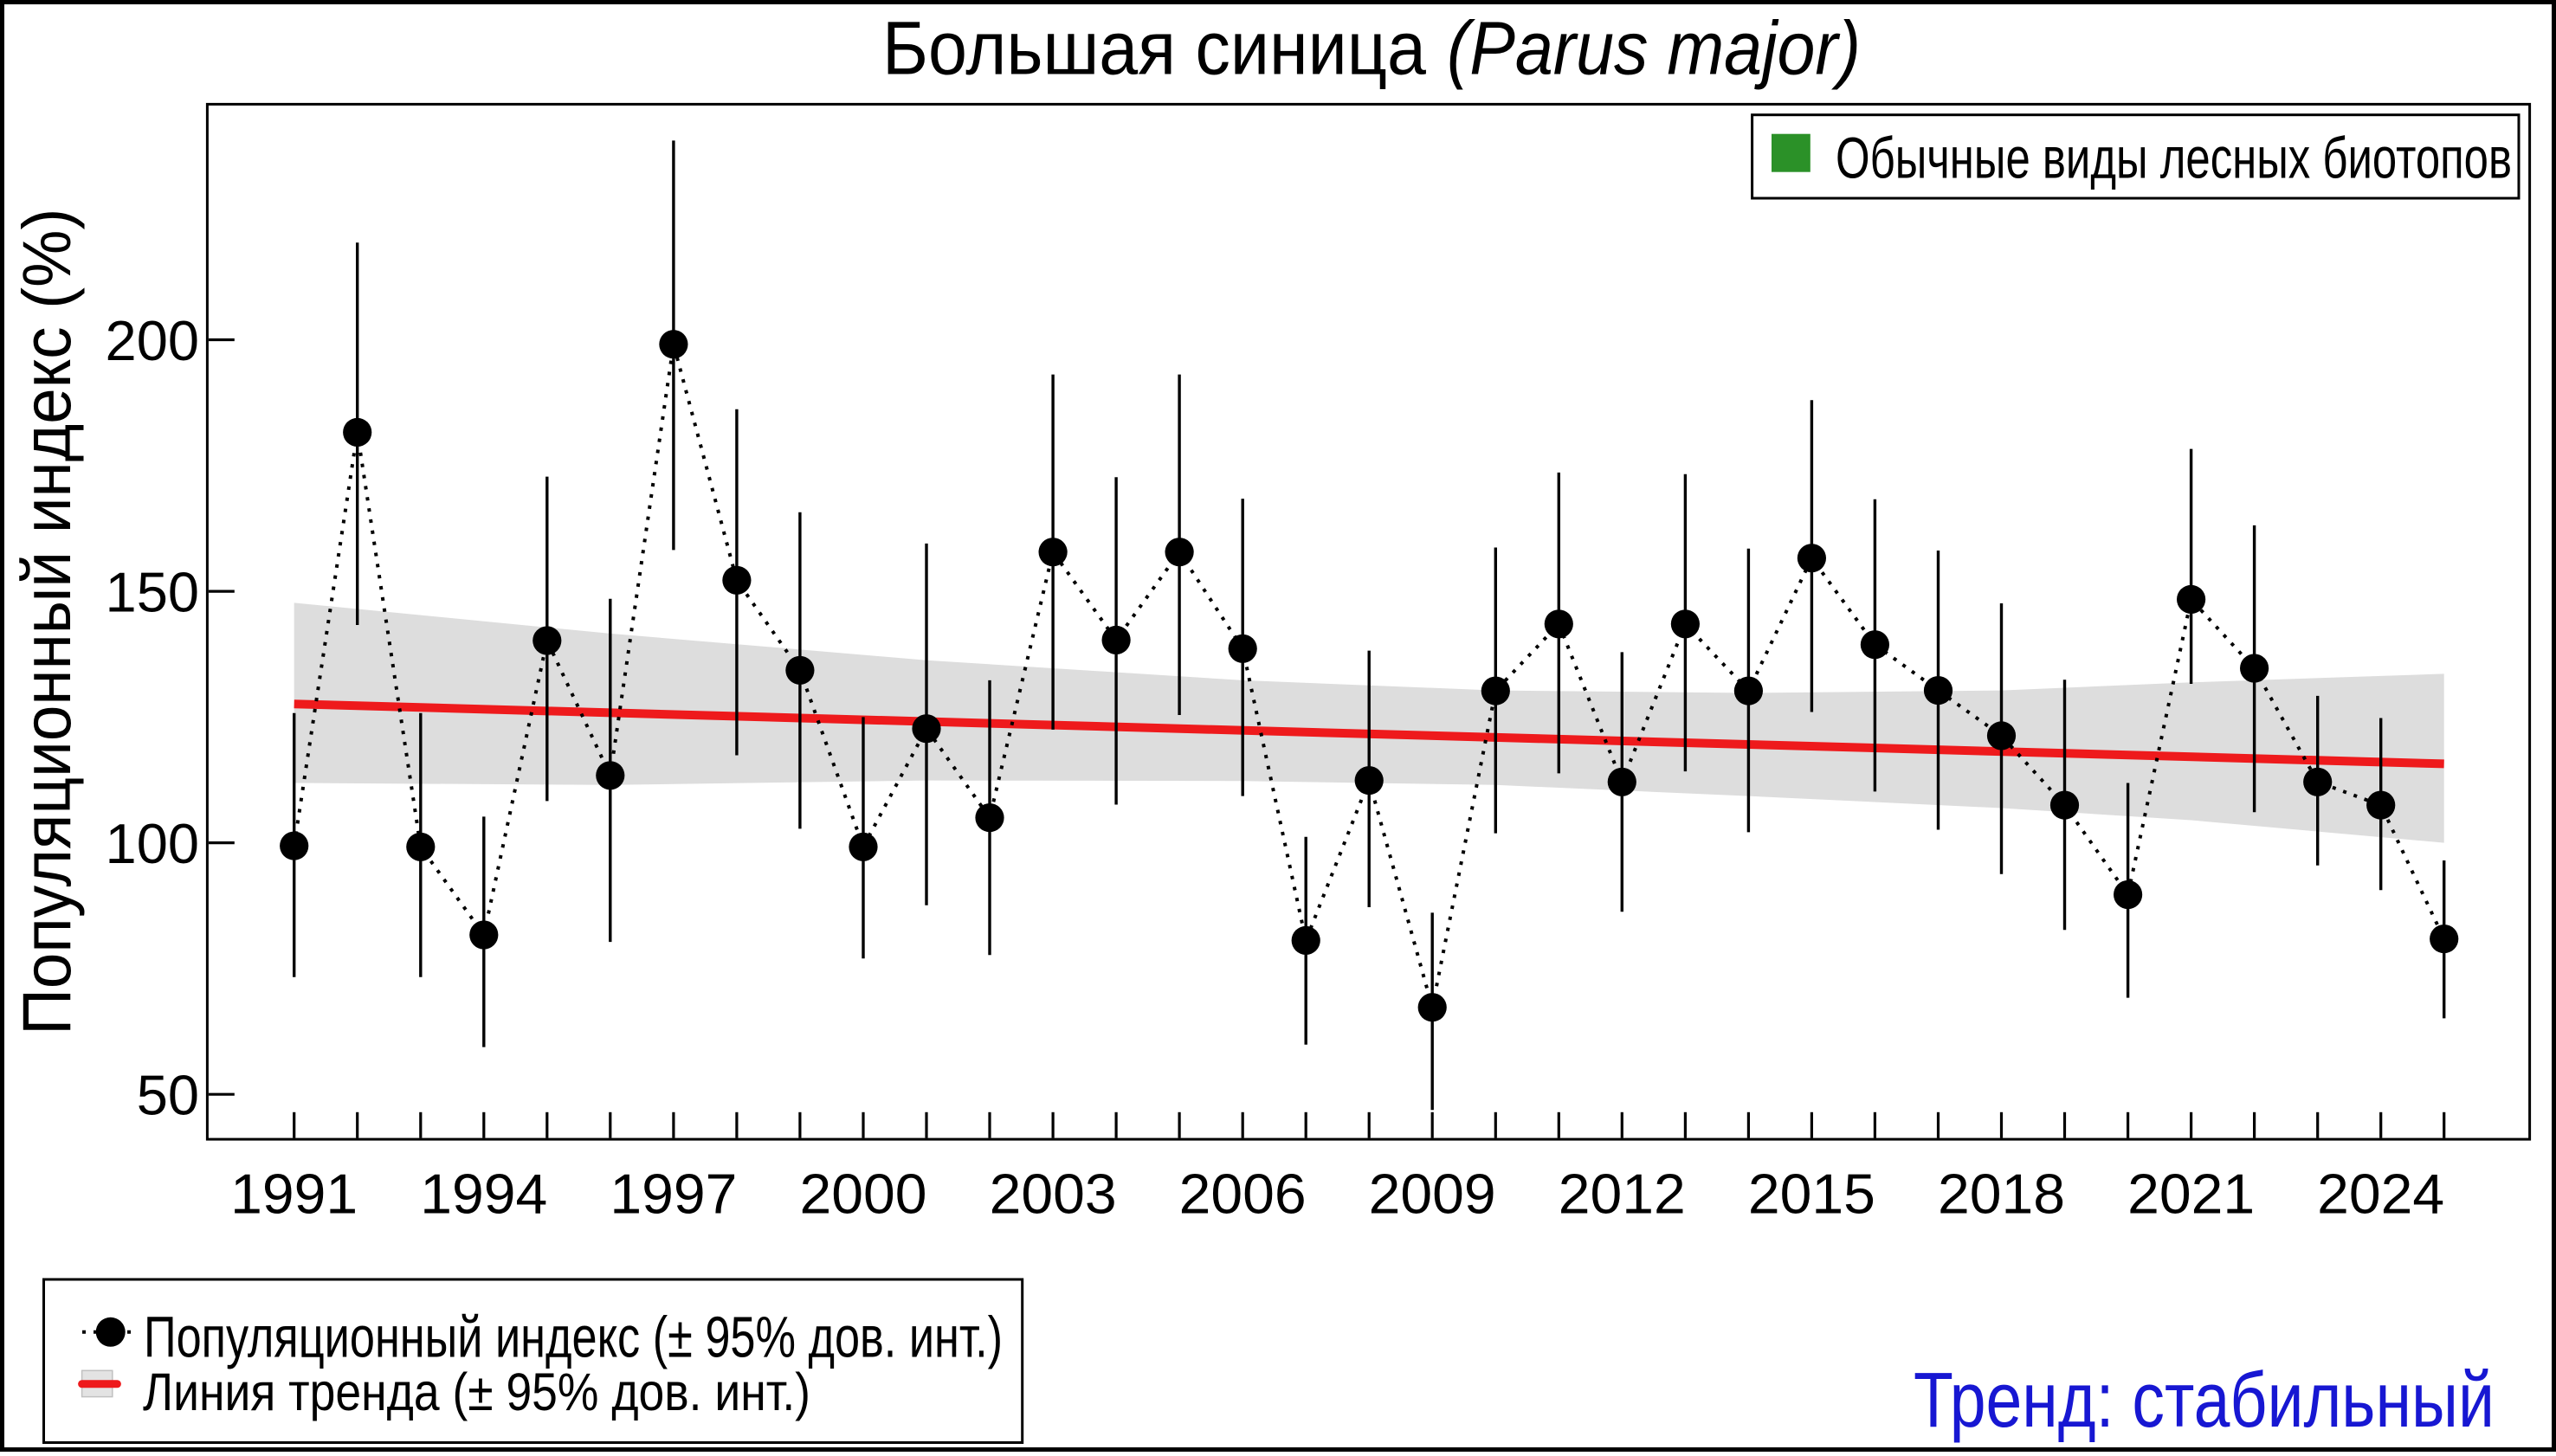 This screenshot has width=2556, height=1456. Describe the element at coordinates (1154, 49) in the screenshot. I see `svg-text: Большая синица` at that location.